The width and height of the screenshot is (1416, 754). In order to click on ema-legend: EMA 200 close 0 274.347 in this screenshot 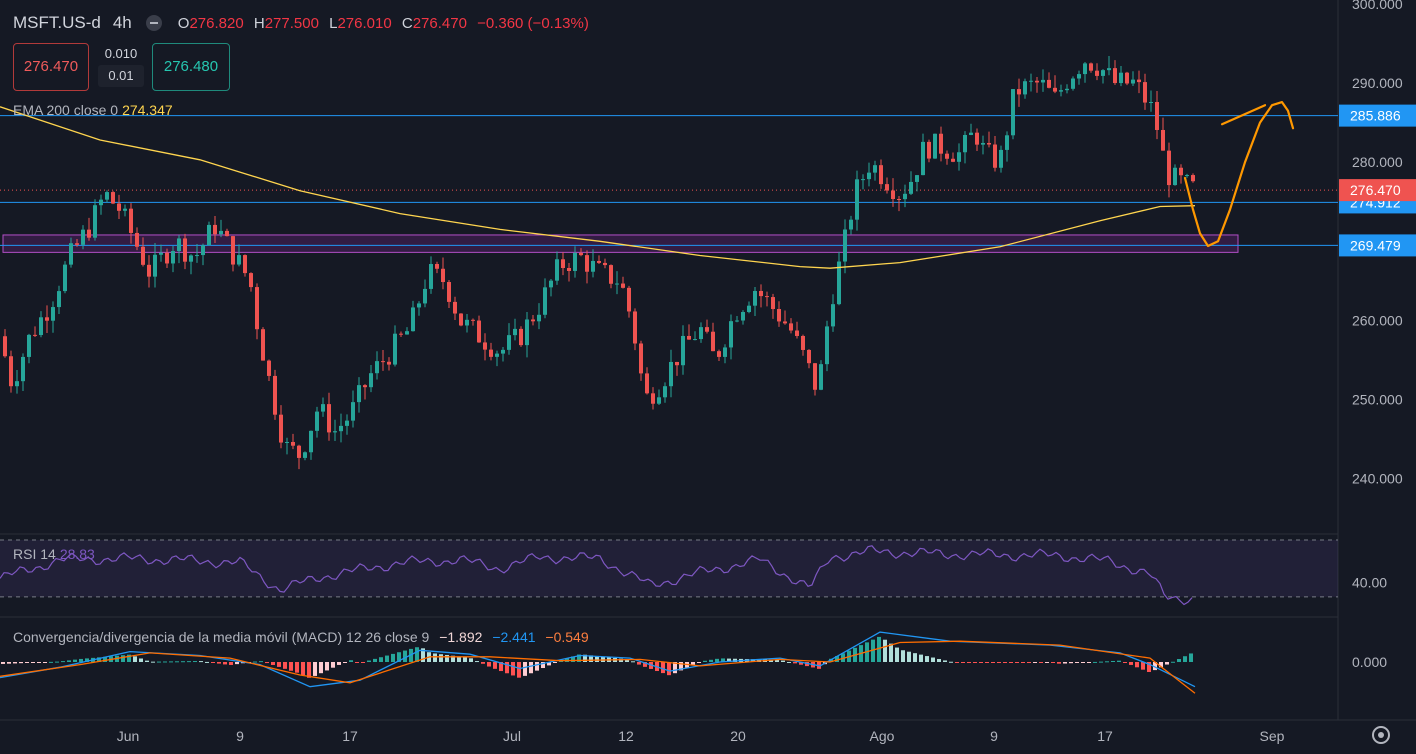, I will do `click(93, 110)`.